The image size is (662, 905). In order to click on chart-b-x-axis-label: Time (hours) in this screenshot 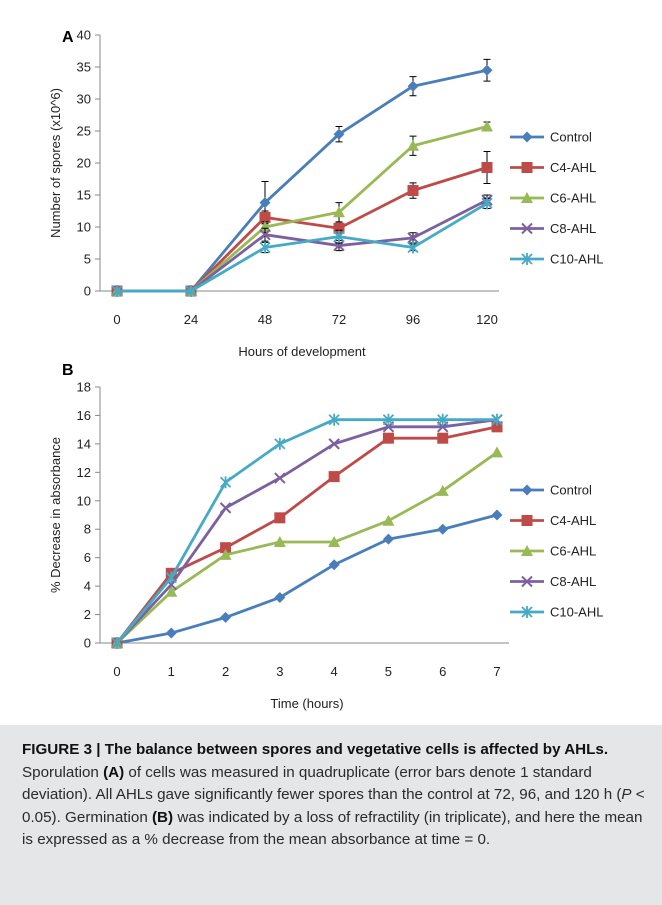, I will do `click(306, 703)`.